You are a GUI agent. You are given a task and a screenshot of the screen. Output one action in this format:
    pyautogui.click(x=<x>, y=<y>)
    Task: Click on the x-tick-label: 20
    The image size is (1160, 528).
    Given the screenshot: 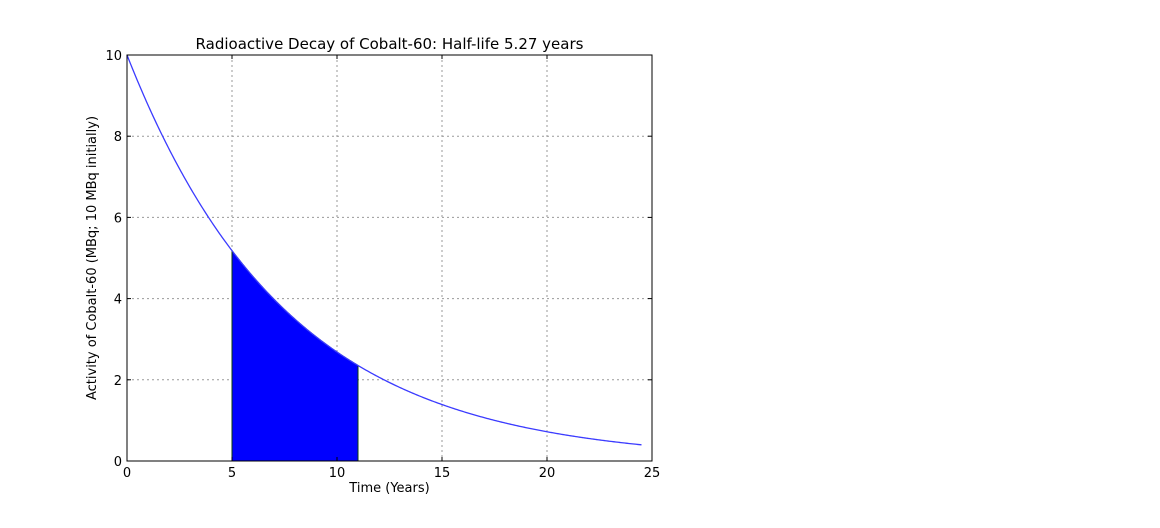 What is the action you would take?
    pyautogui.click(x=547, y=473)
    